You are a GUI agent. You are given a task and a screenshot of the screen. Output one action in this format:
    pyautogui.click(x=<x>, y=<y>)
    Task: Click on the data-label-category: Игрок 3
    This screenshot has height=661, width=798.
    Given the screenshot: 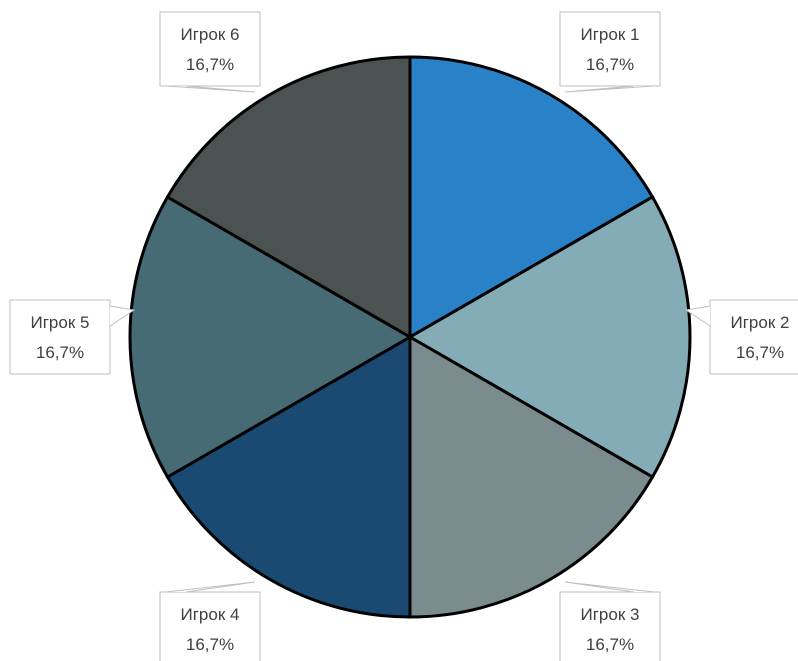 What is the action you would take?
    pyautogui.click(x=610, y=614)
    